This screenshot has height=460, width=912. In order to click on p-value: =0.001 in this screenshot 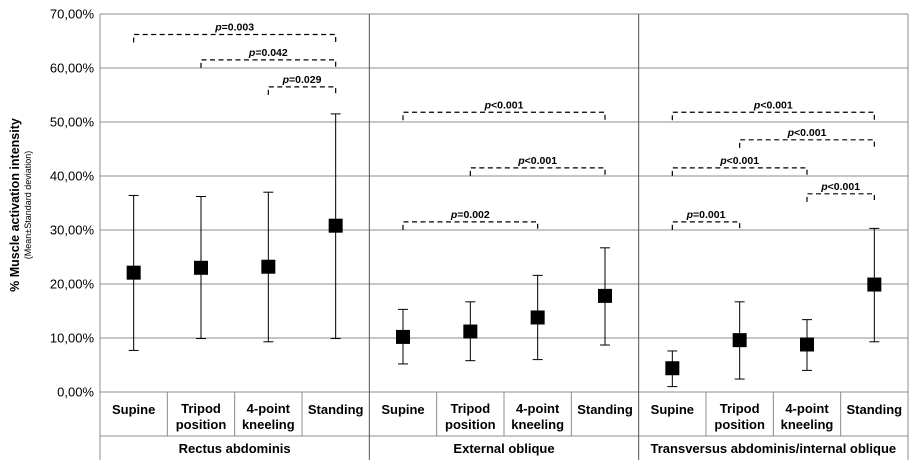, I will do `click(709, 215)`.